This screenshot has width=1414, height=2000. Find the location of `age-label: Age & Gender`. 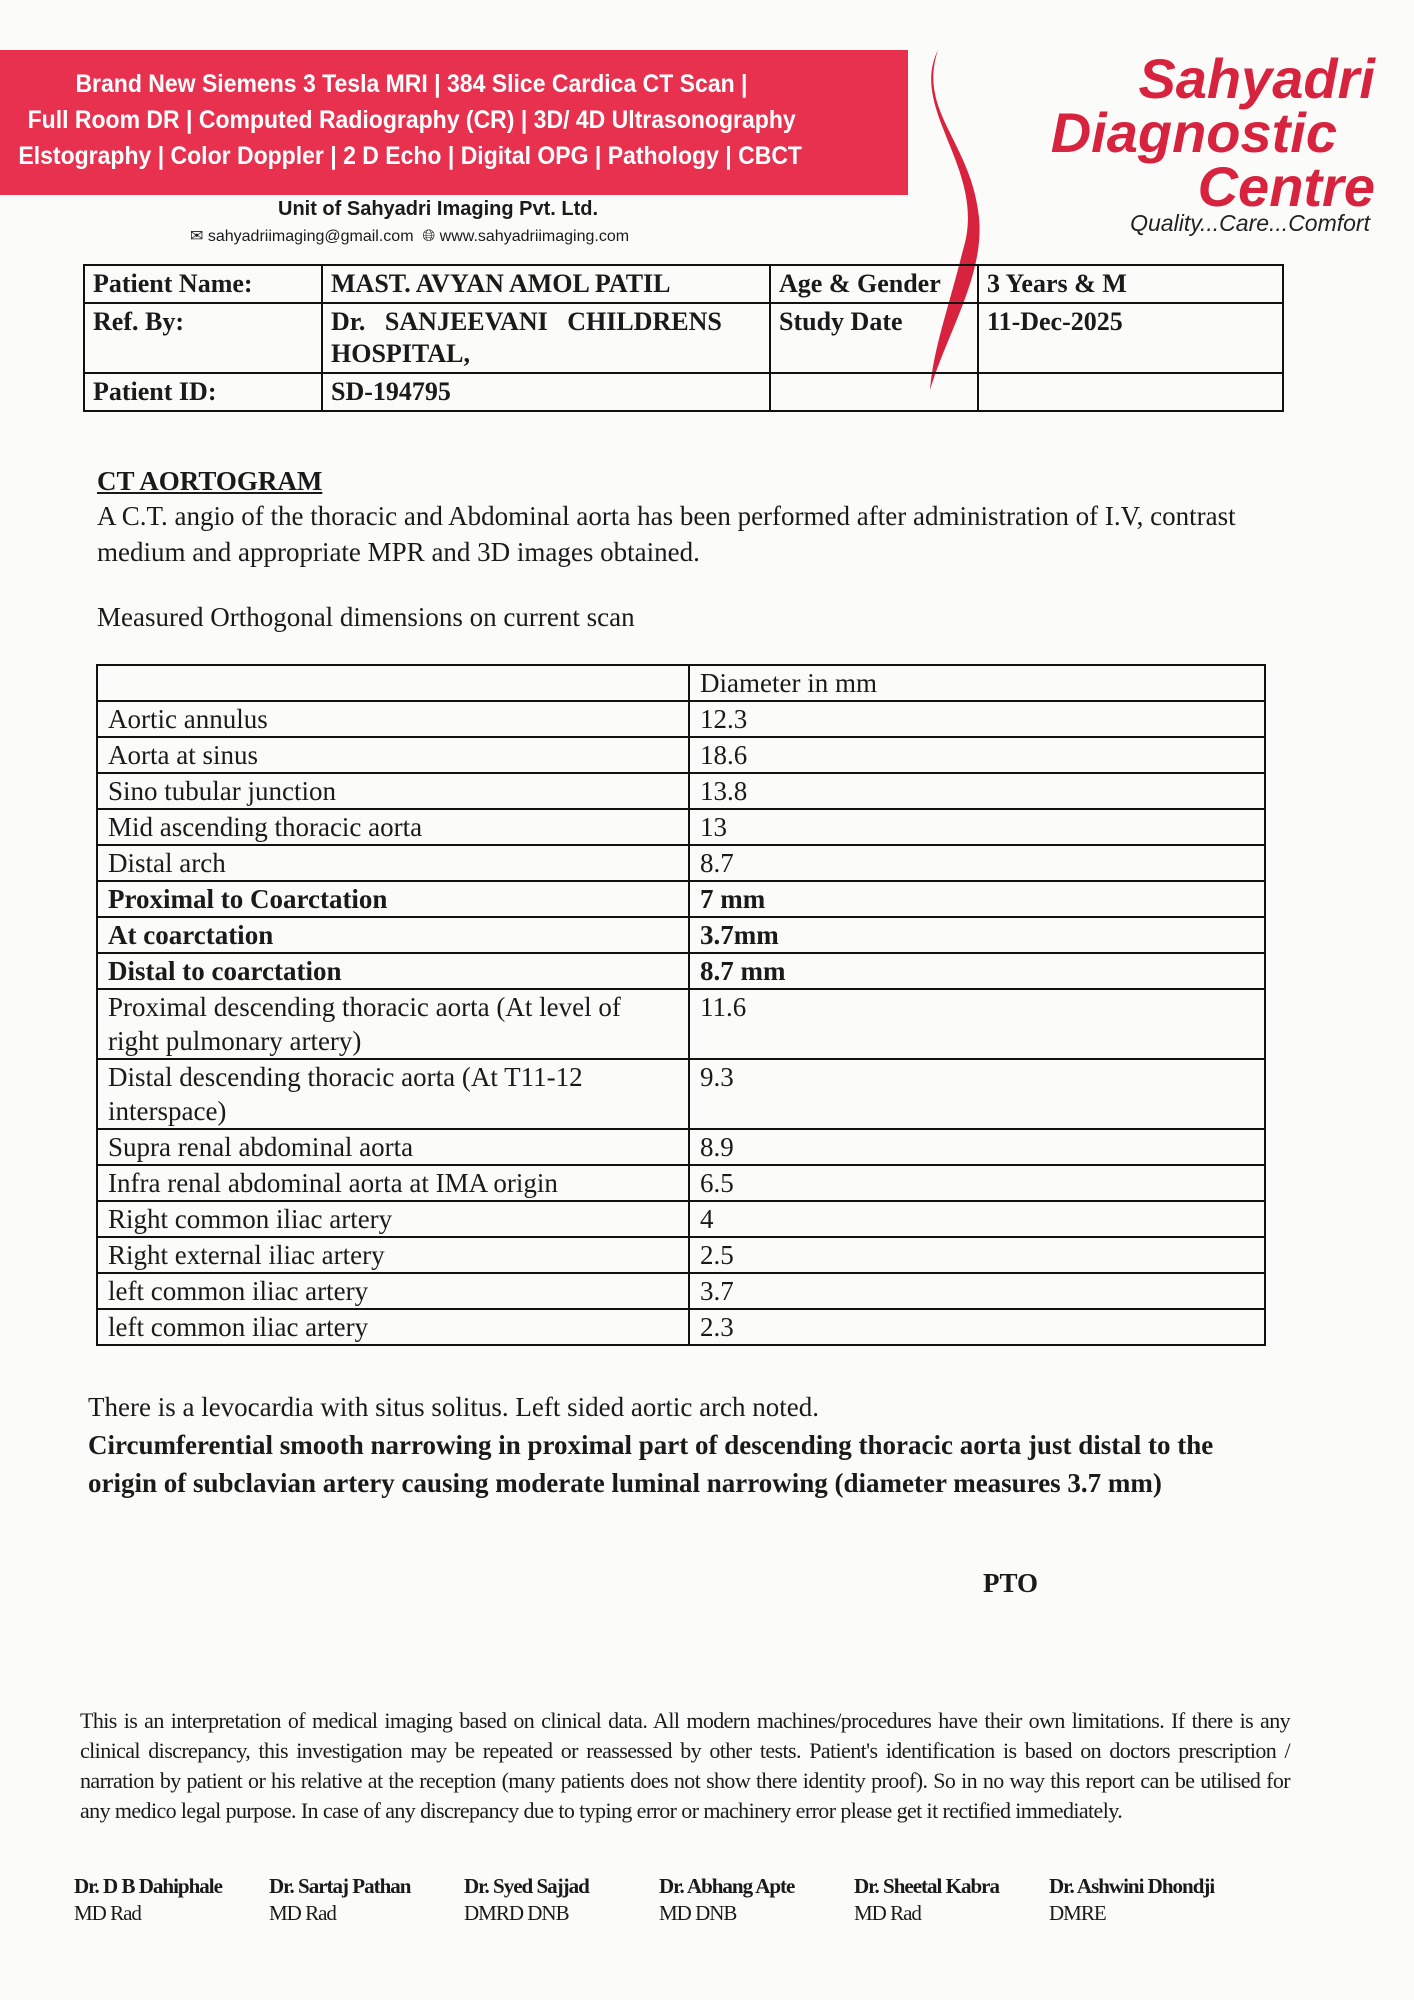

age-label: Age & Gender is located at coordinates (874, 284).